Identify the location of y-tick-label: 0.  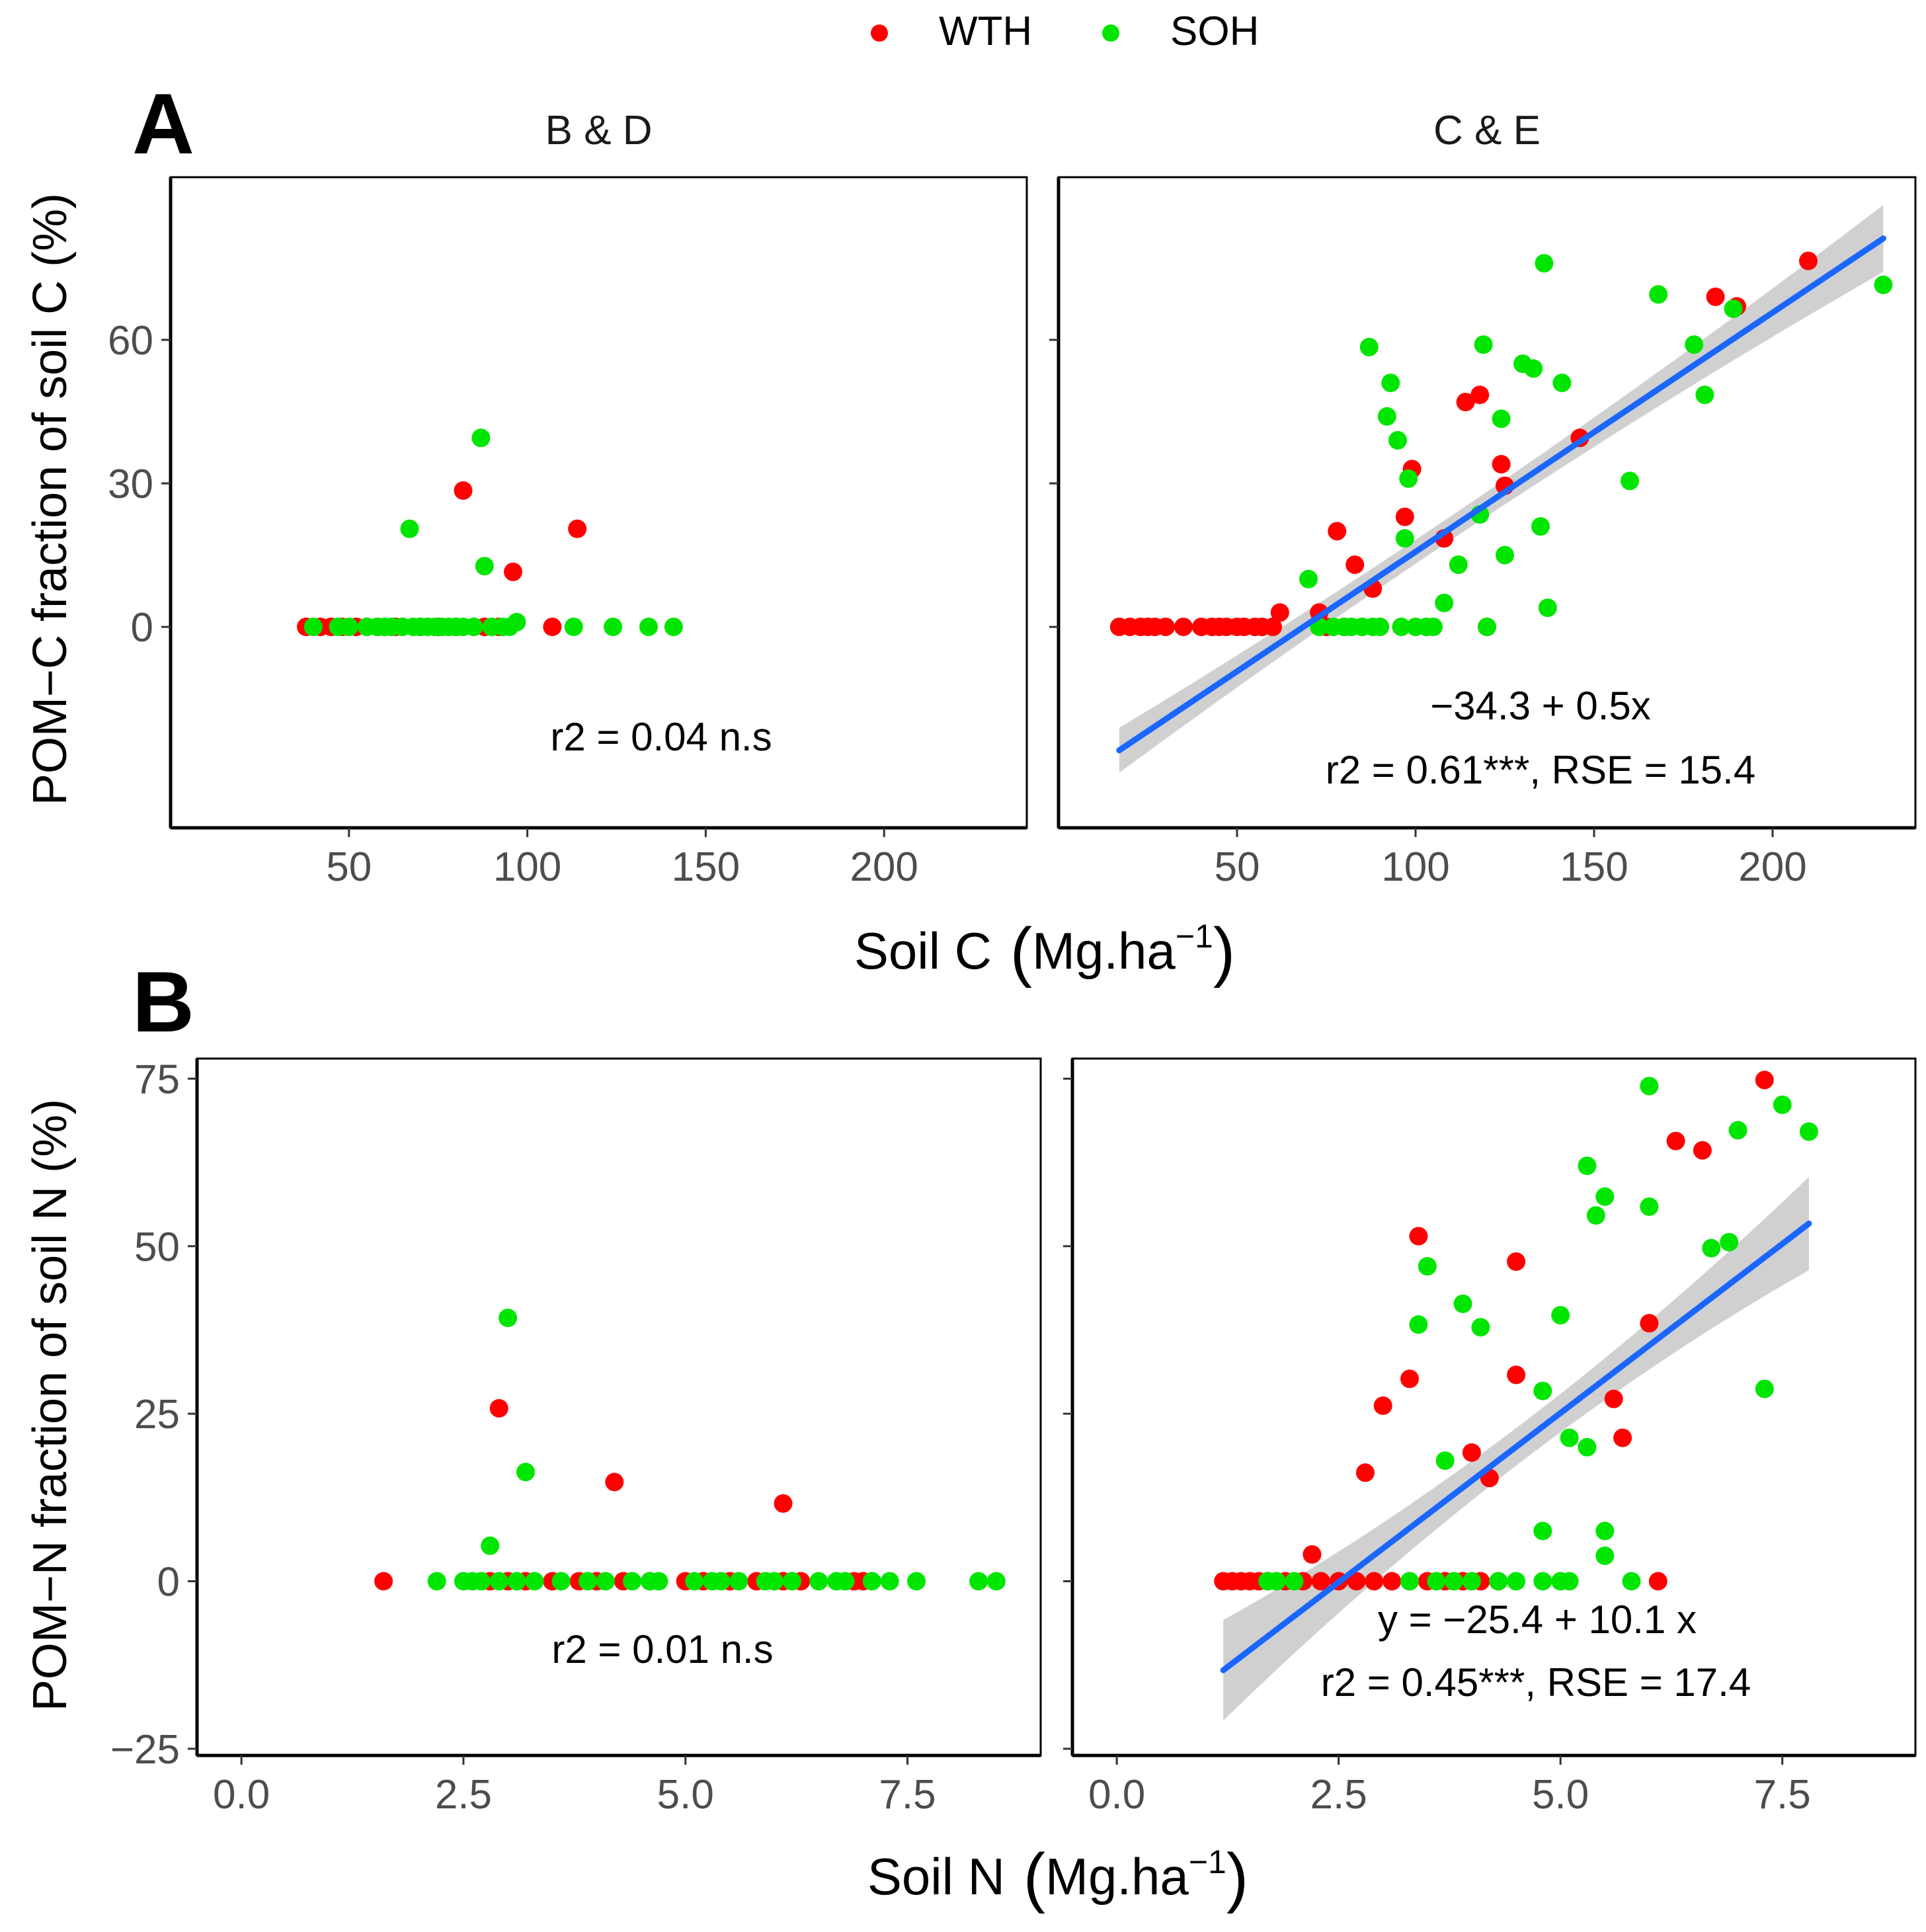
(142, 628).